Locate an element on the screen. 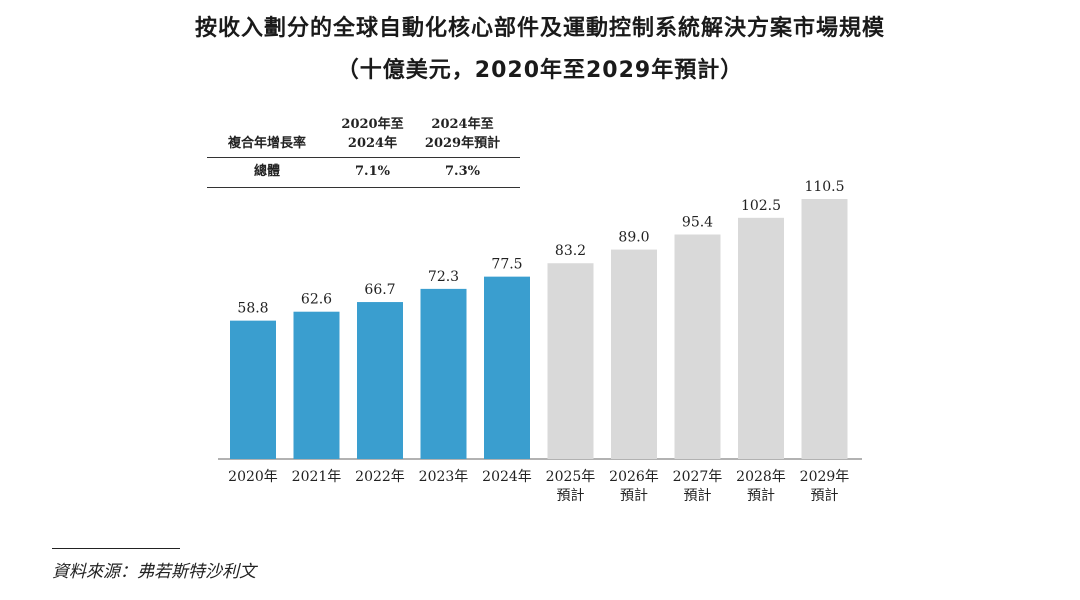 The image size is (1080, 600). x-tick-label-8: 2028年 is located at coordinates (761, 477).